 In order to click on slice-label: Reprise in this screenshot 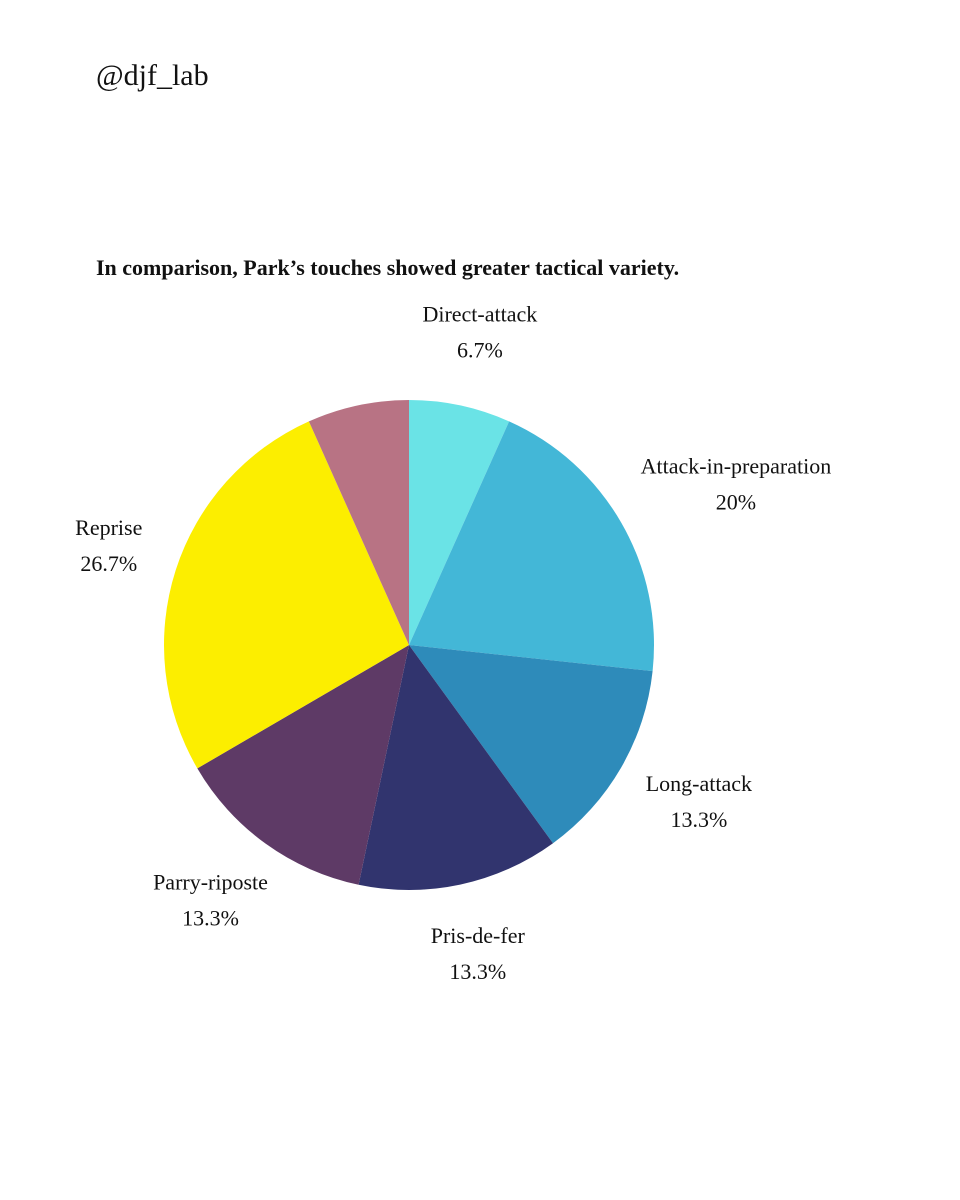, I will do `click(108, 527)`.